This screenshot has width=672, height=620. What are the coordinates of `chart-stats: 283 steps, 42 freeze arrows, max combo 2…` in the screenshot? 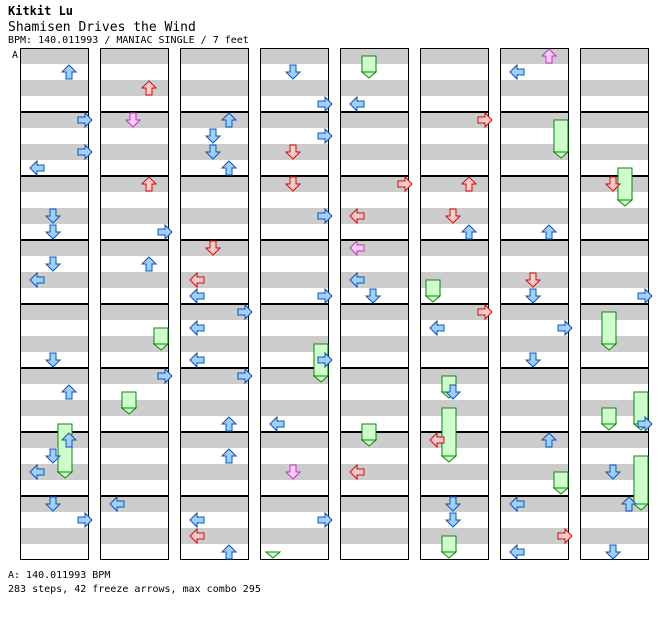 It's located at (134, 589).